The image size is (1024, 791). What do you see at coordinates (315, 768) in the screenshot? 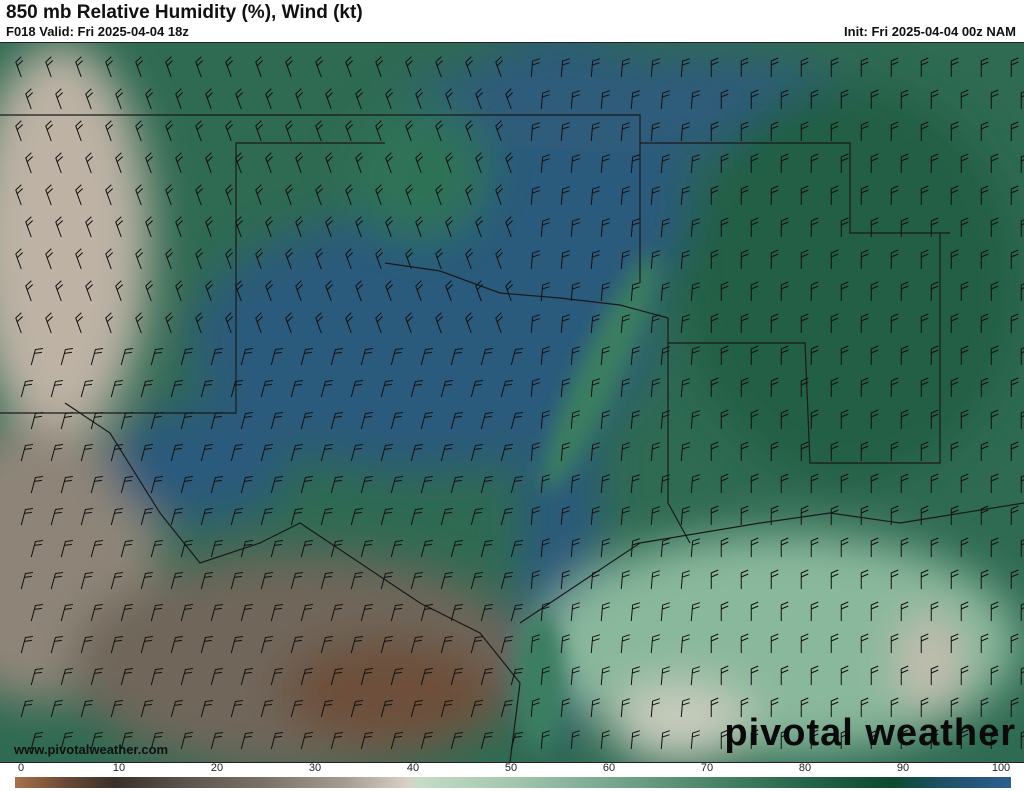
I see `colorbar-tick: 30` at bounding box center [315, 768].